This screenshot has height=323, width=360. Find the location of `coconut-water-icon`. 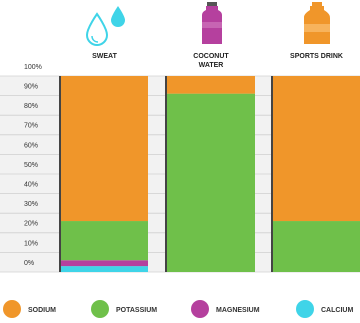

coconut-water-icon is located at coordinates (212, 23).